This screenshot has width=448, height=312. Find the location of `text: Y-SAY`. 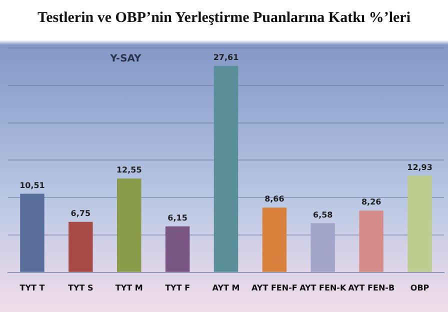

text: Y-SAY is located at coordinates (125, 59).